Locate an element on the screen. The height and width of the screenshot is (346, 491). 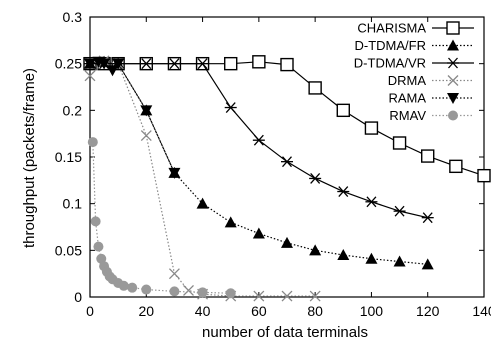
legend-marker-charisma is located at coordinates (453, 28).